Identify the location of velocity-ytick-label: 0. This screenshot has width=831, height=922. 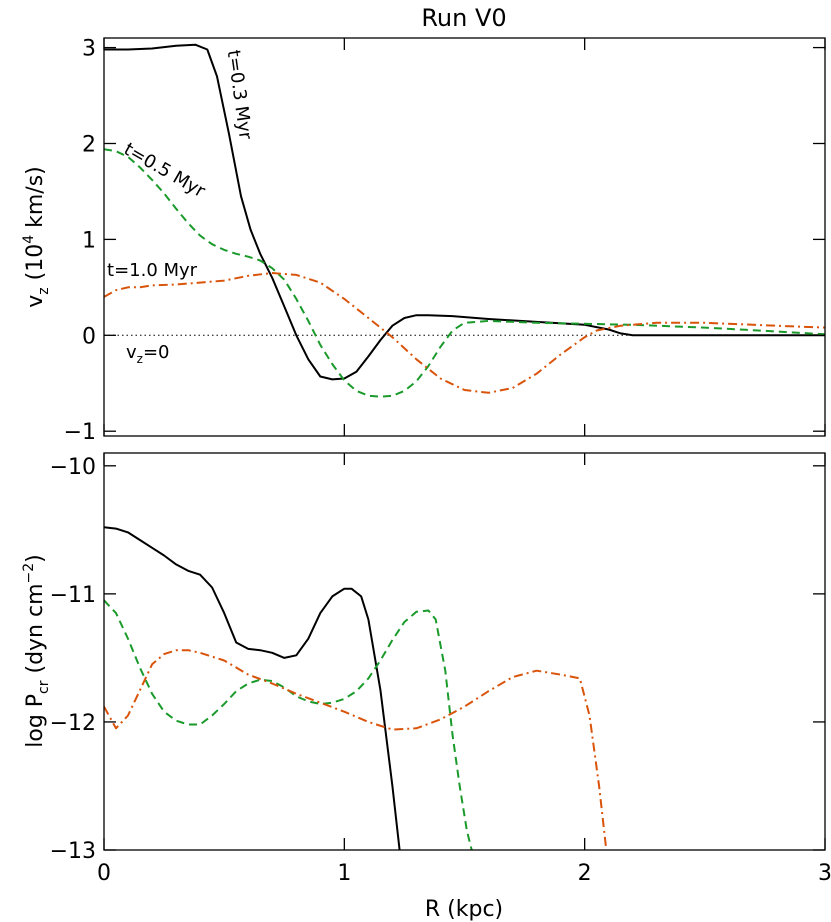
(89, 336).